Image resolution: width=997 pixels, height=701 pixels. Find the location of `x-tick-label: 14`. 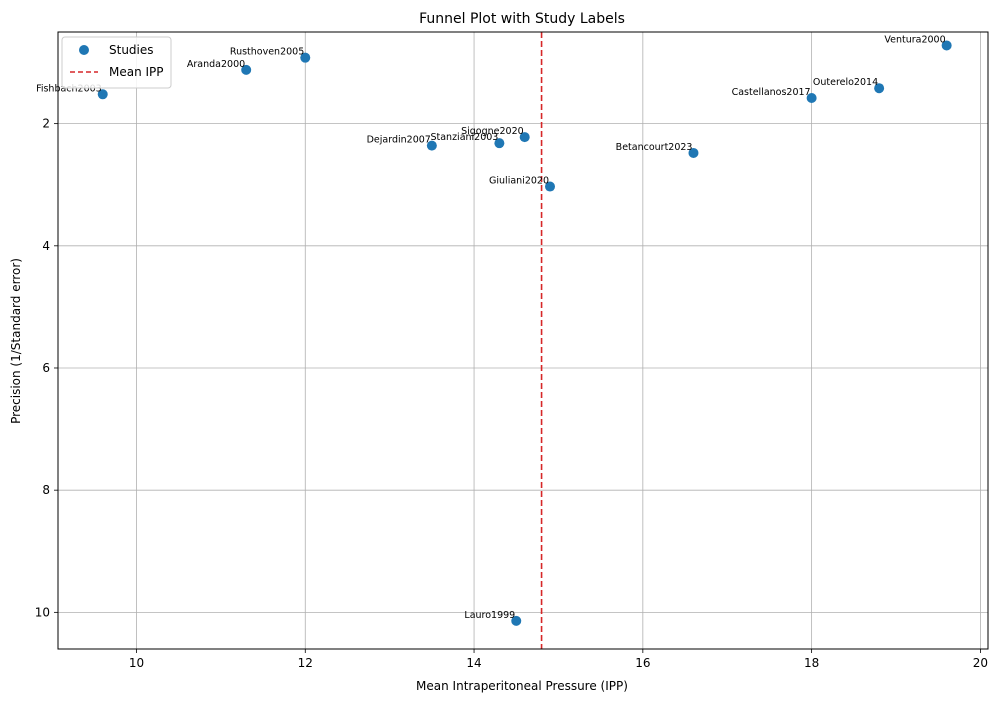

x-tick-label: 14 is located at coordinates (473, 663).